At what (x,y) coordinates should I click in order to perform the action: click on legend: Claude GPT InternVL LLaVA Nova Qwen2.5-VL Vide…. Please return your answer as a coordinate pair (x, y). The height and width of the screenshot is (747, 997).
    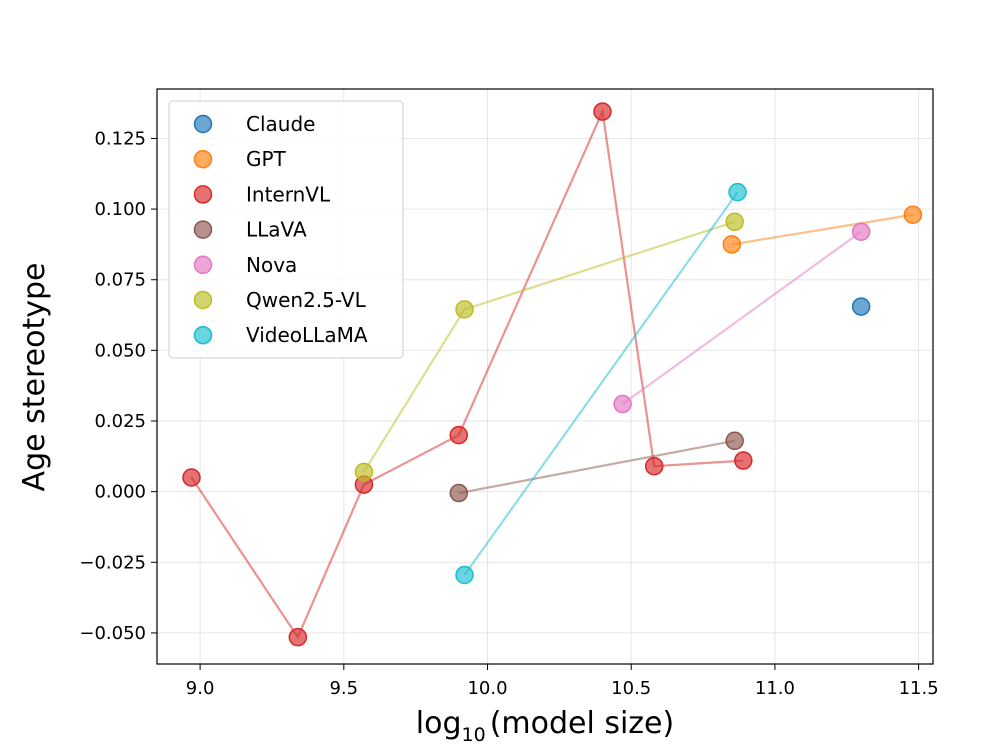
    Looking at the image, I should click on (286, 229).